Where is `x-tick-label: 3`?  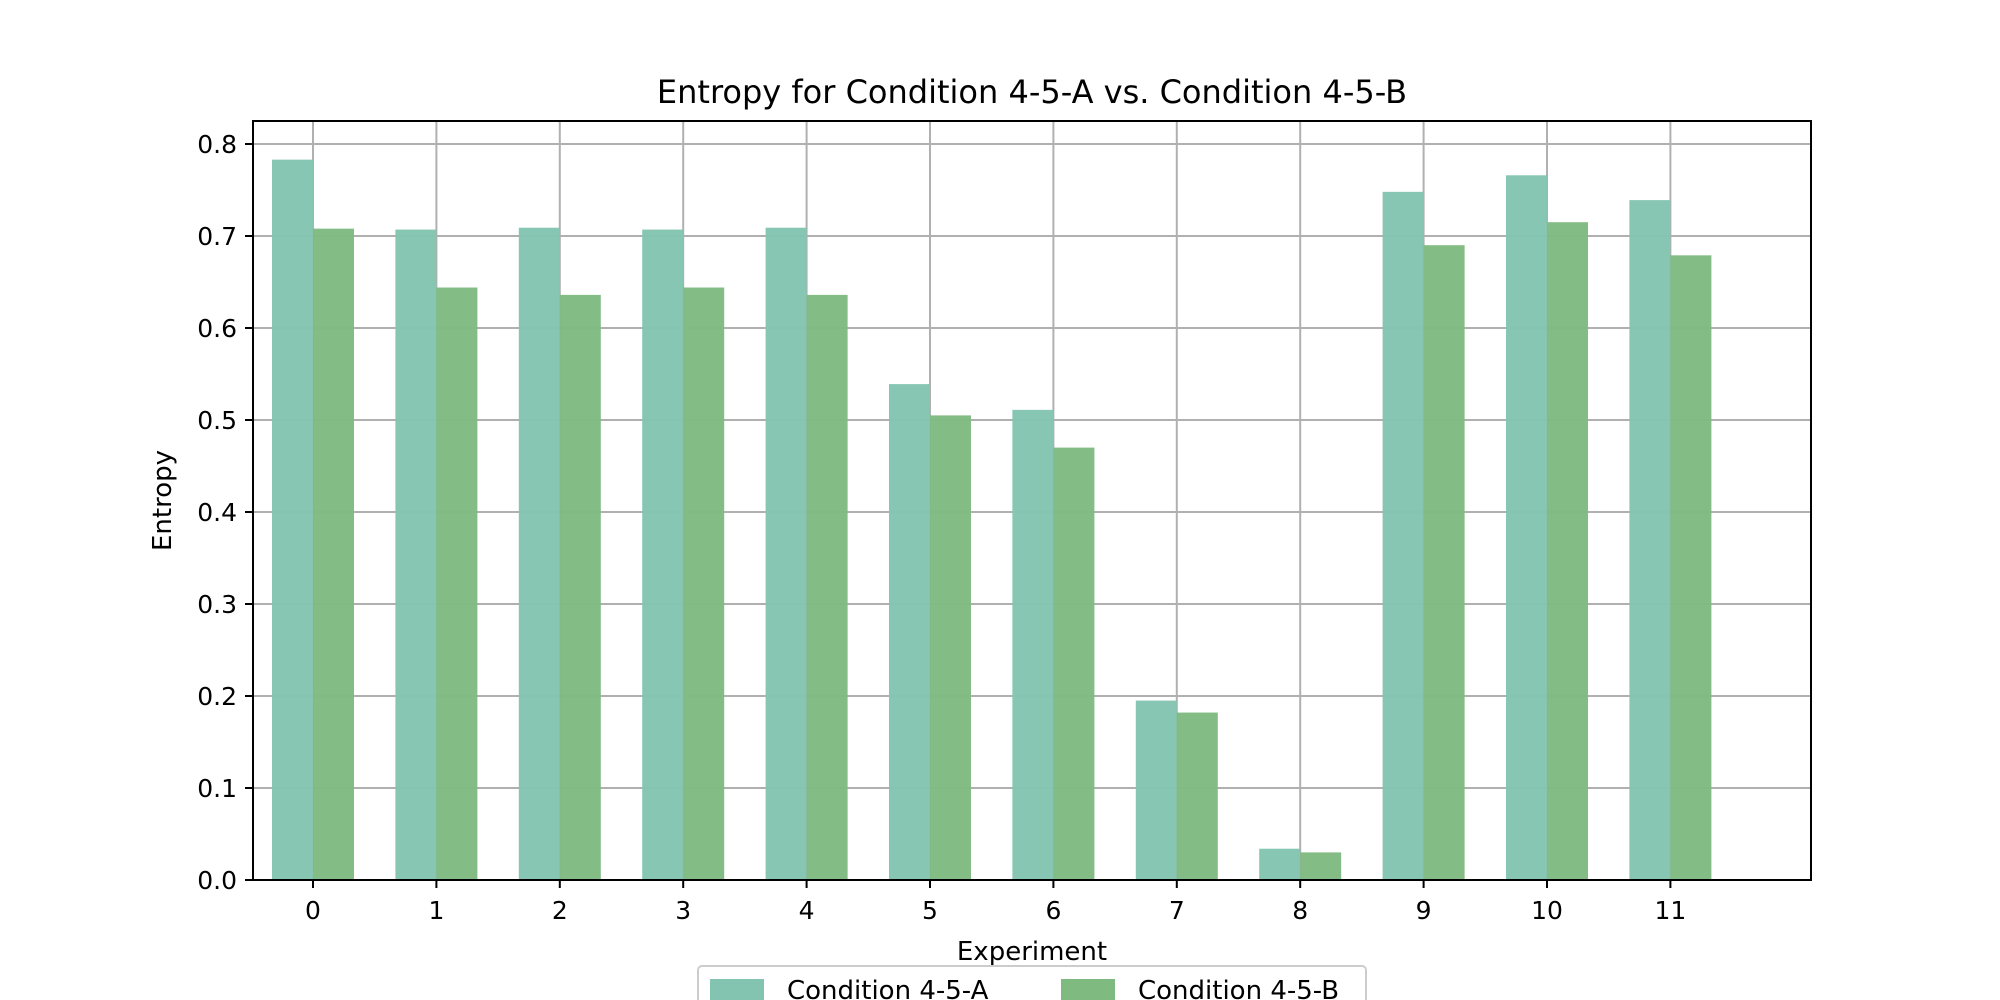 x-tick-label: 3 is located at coordinates (683, 910).